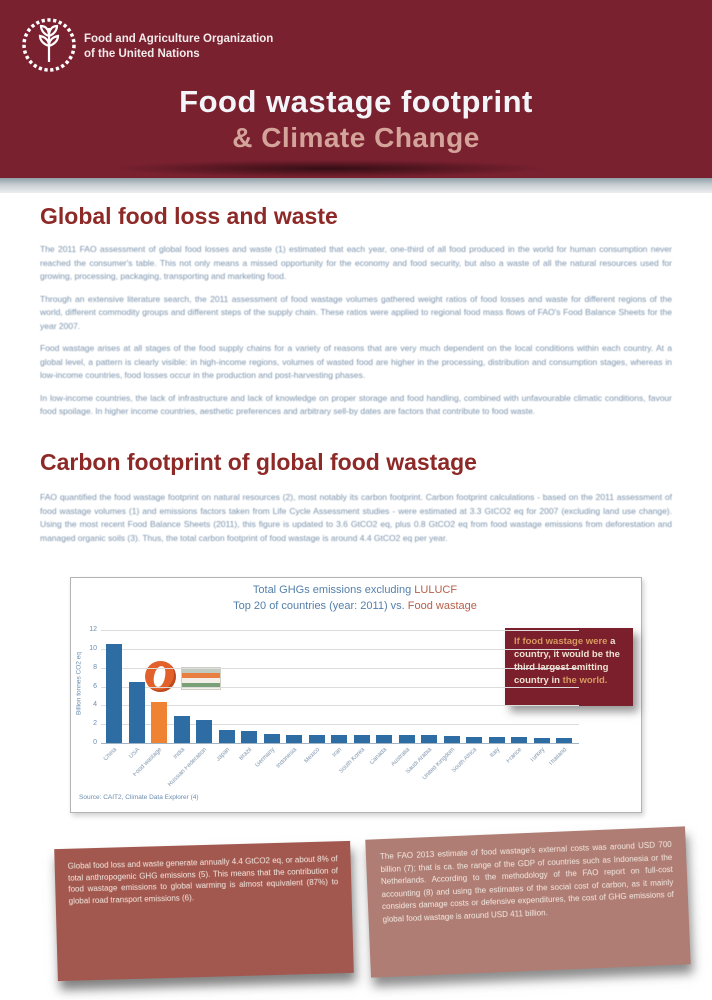 The height and width of the screenshot is (1000, 712). What do you see at coordinates (558, 757) in the screenshot?
I see `x-axis-label: Thailand` at bounding box center [558, 757].